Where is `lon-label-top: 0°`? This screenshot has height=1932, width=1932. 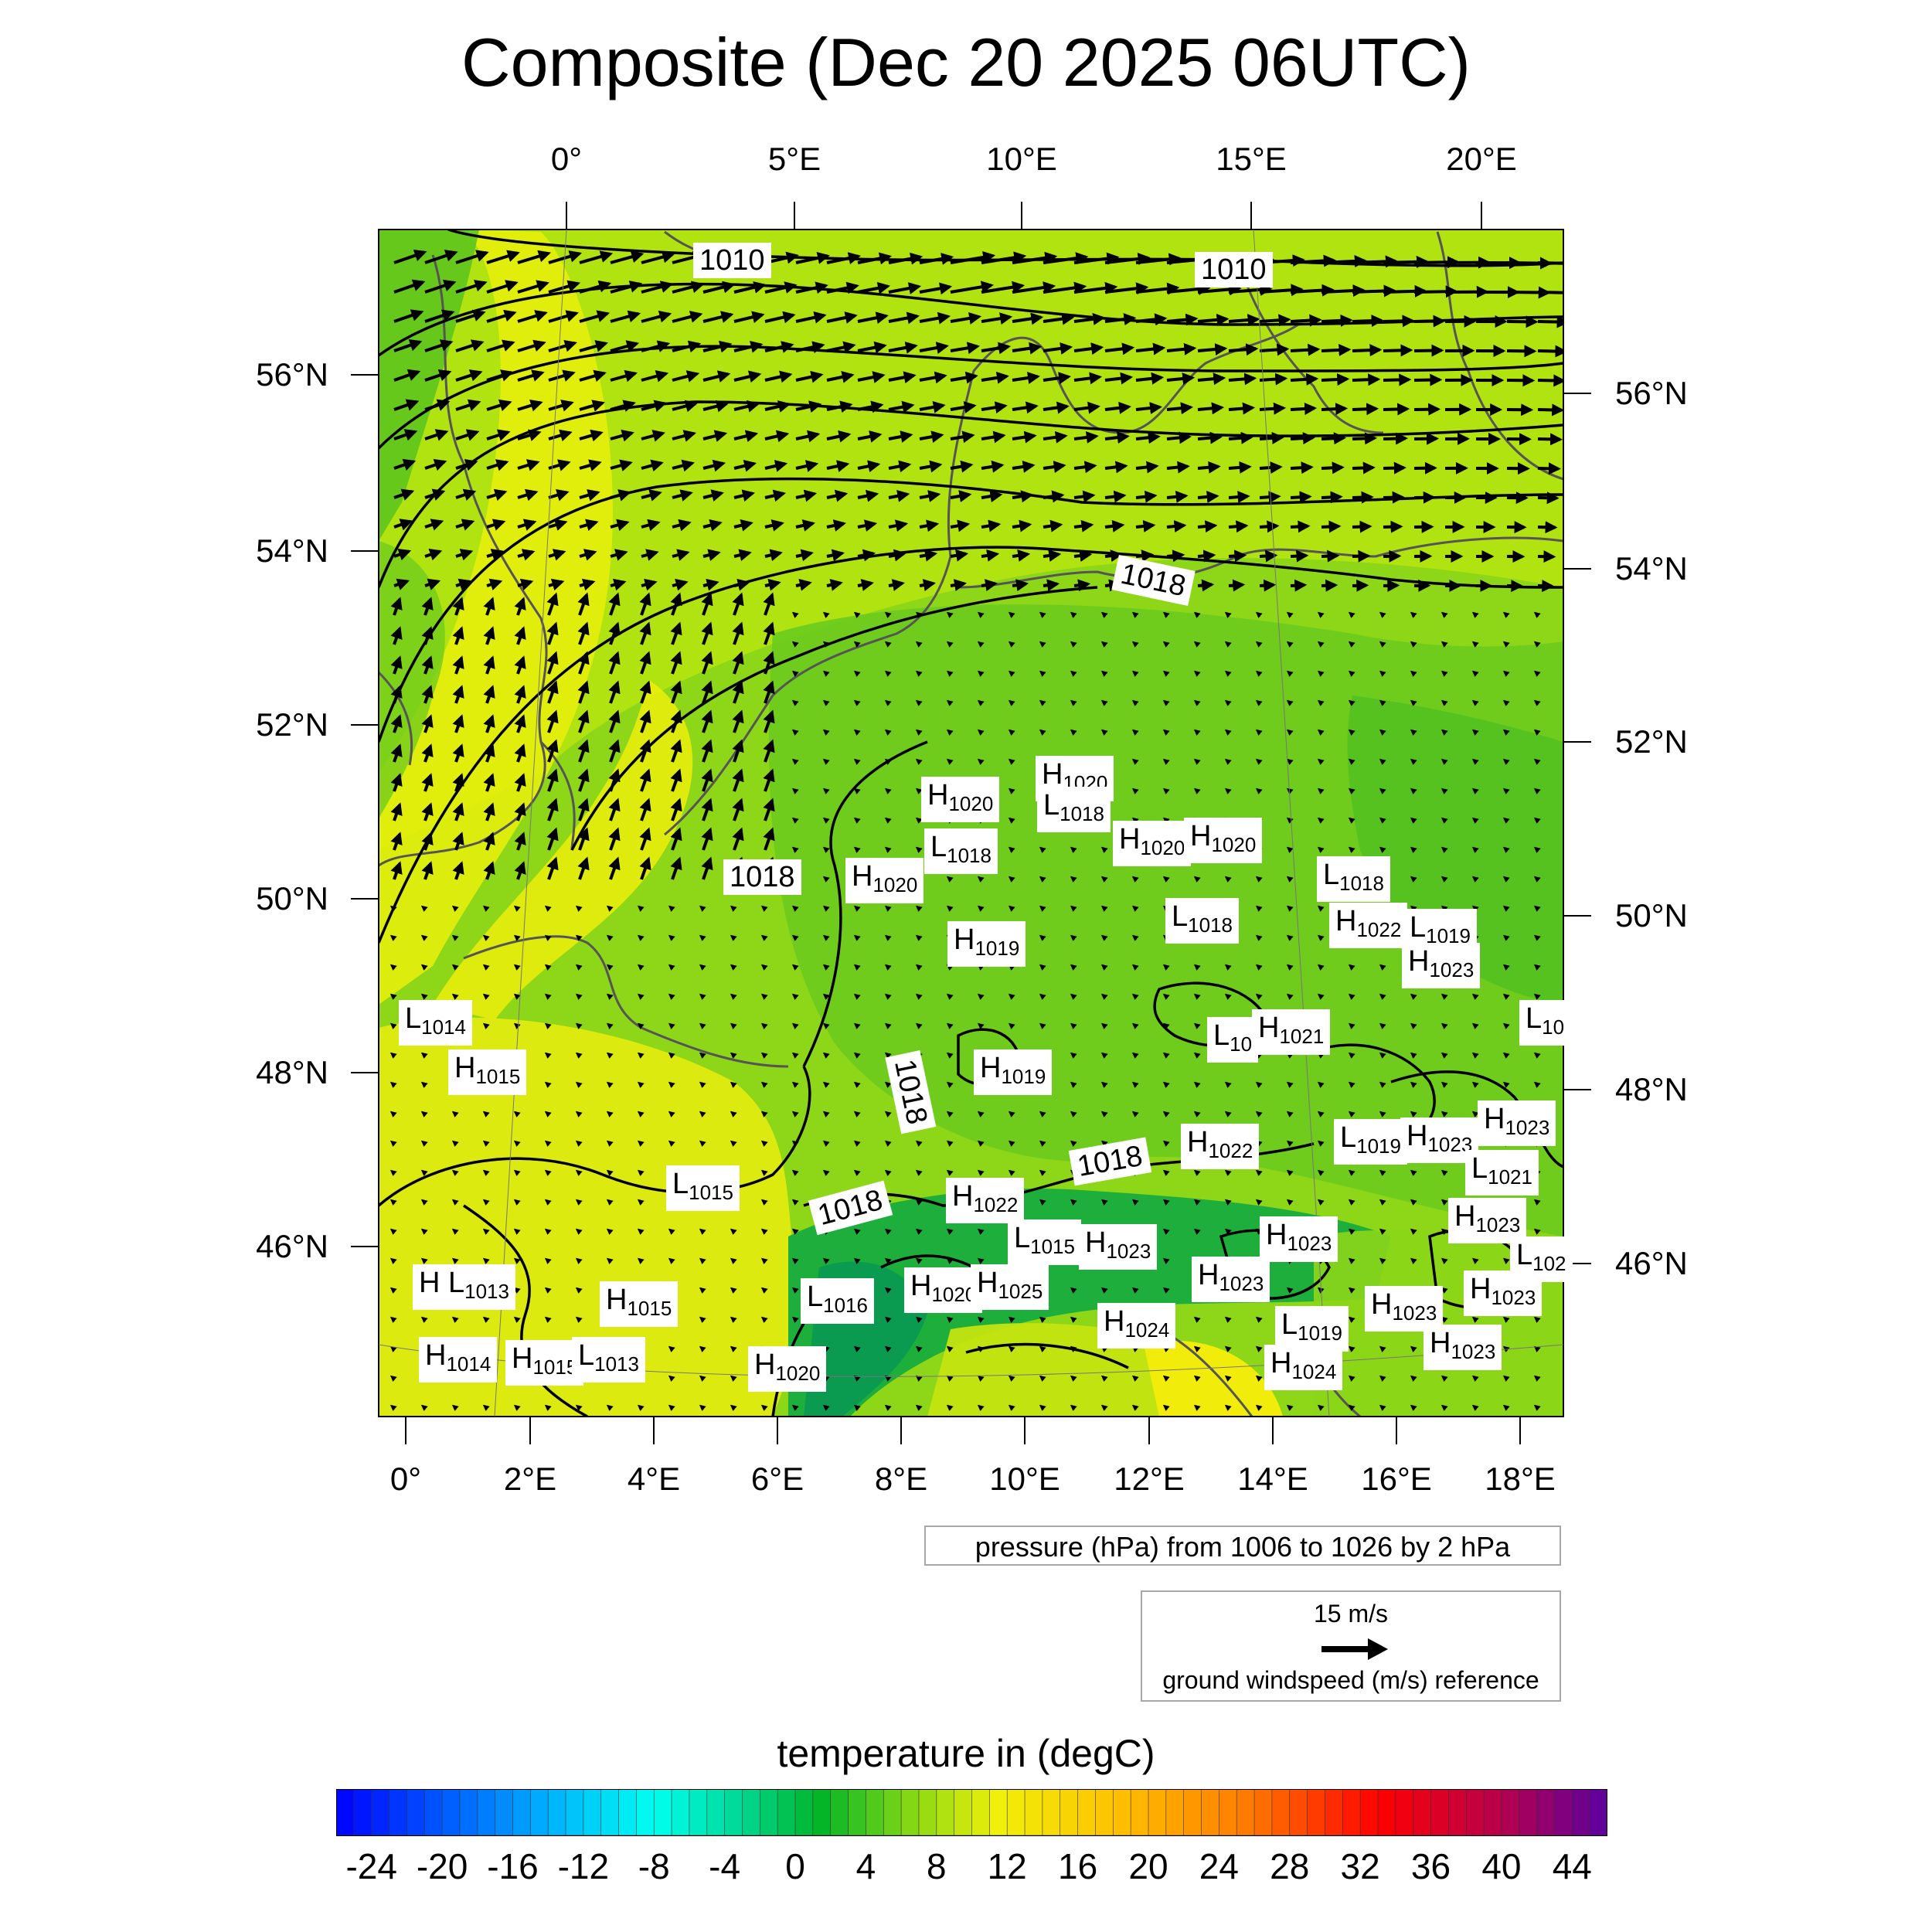
lon-label-top: 0° is located at coordinates (567, 159).